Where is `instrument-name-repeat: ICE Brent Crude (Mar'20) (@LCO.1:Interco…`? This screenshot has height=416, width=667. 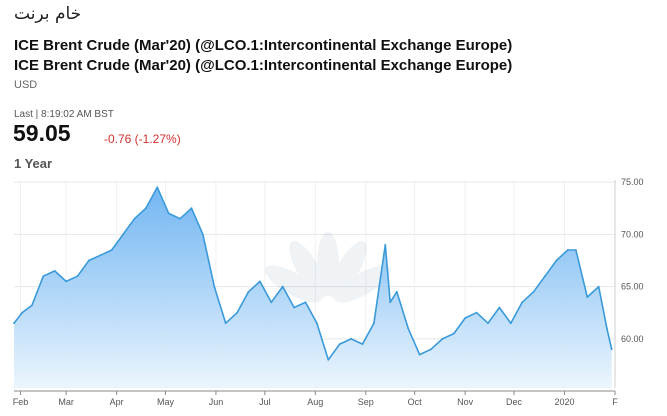
instrument-name-repeat: ICE Brent Crude (Mar'20) (@LCO.1:Interco… is located at coordinates (263, 65).